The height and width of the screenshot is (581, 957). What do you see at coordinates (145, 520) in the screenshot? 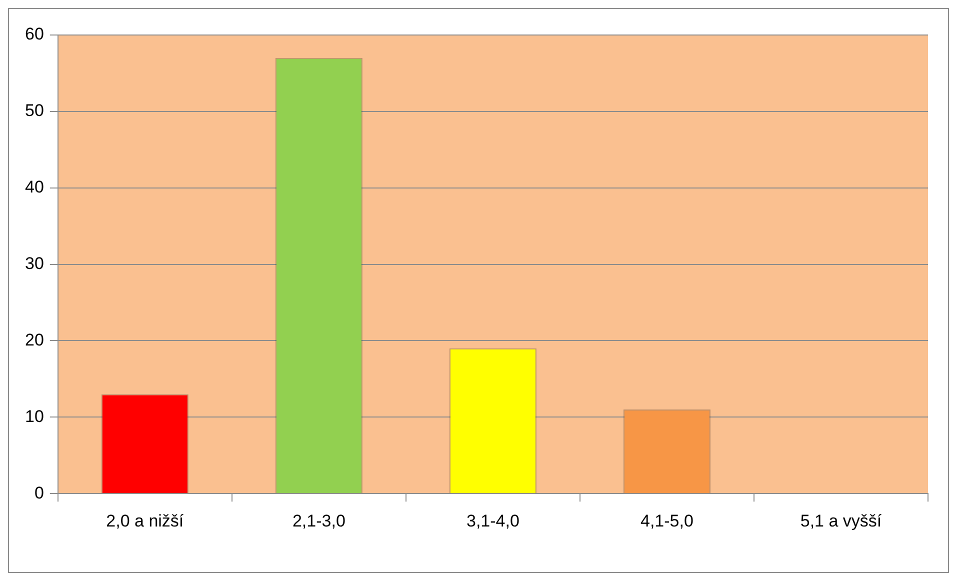
I see `x-tick-label: 2,0 a nižší` at bounding box center [145, 520].